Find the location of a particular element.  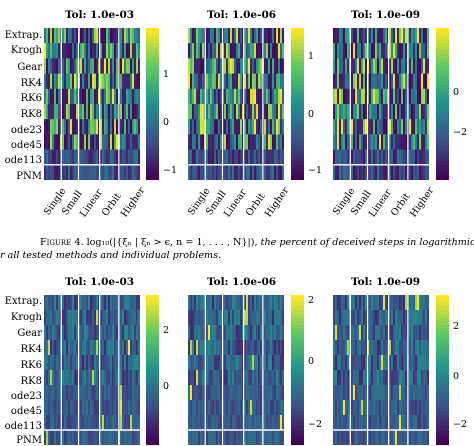

caption-prefix: Figure 4. is located at coordinates (62, 242).